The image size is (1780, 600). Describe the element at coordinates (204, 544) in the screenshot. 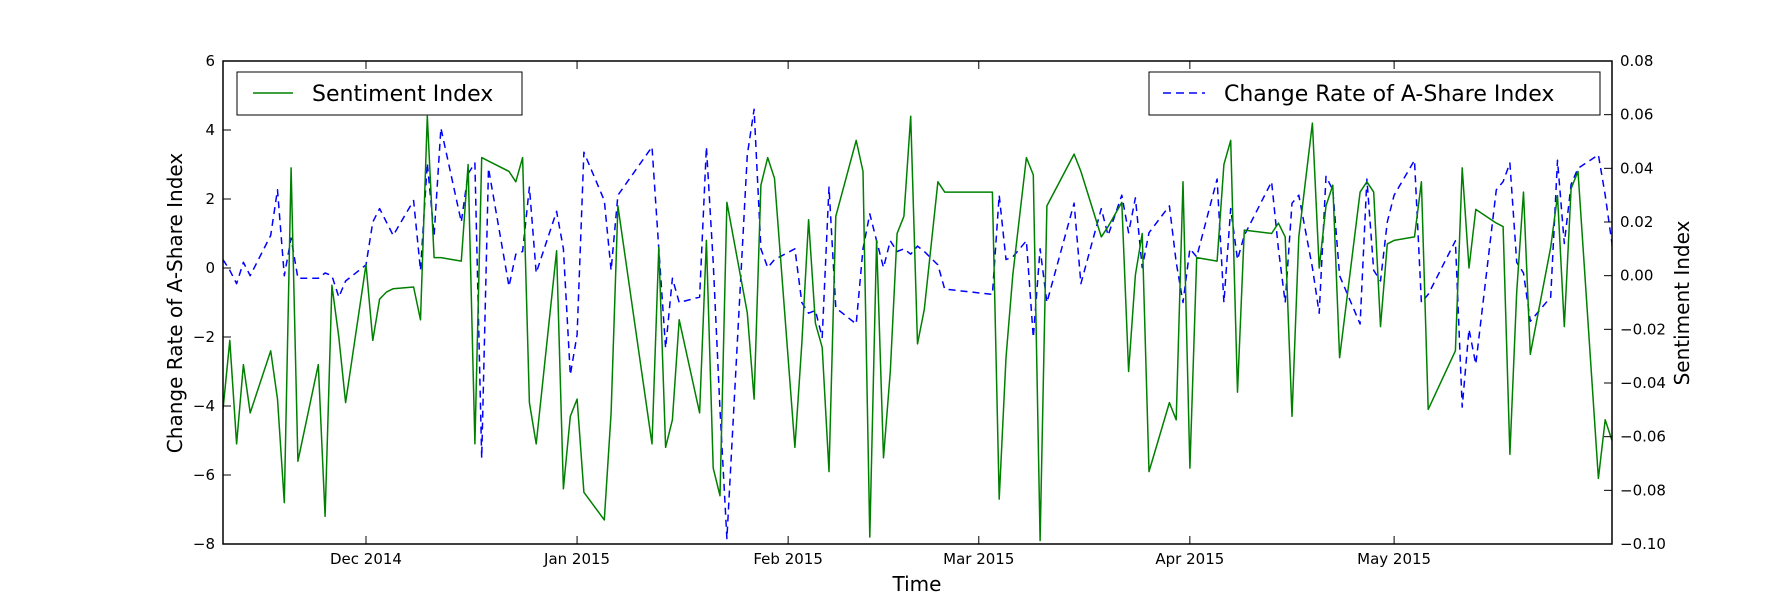

I see `left-tick-label: −8` at that location.